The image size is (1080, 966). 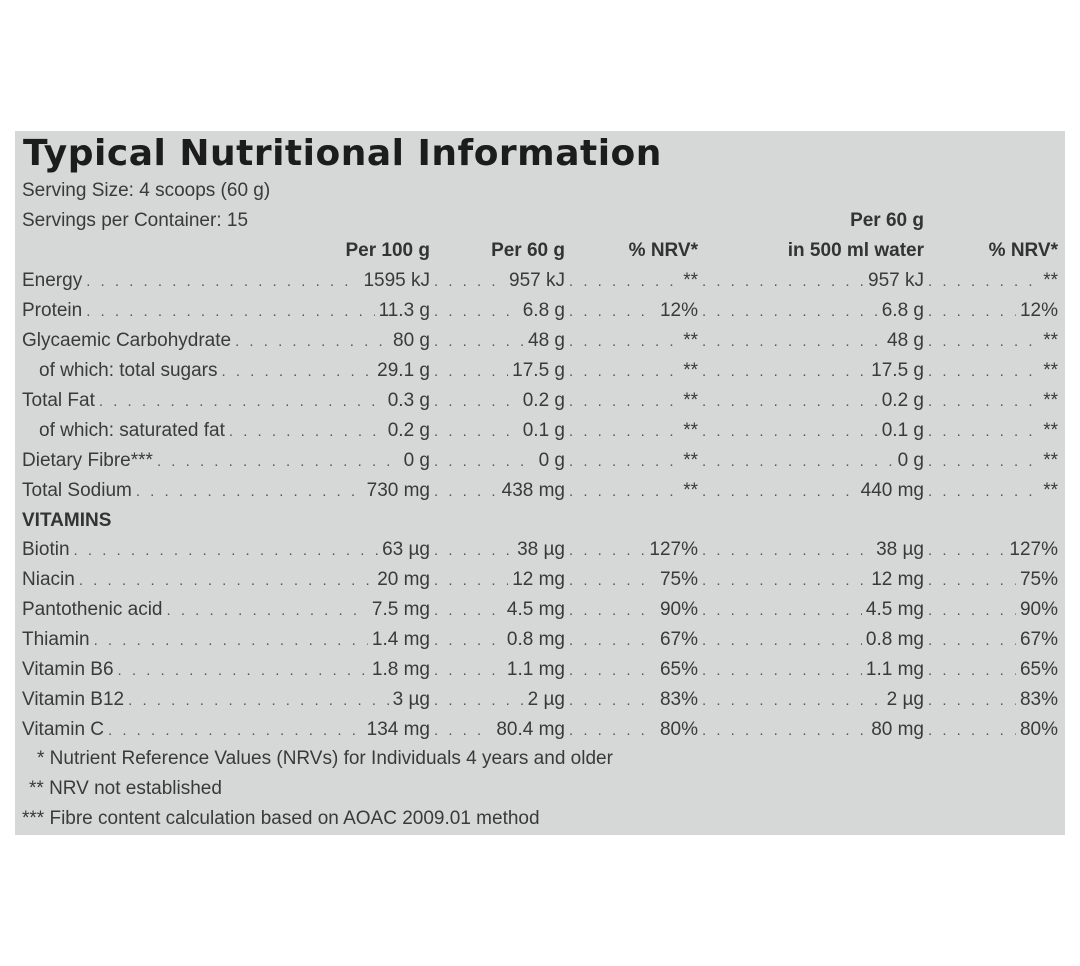 What do you see at coordinates (902, 400) in the screenshot?
I see `value-per-60g-water: 0.2 g` at bounding box center [902, 400].